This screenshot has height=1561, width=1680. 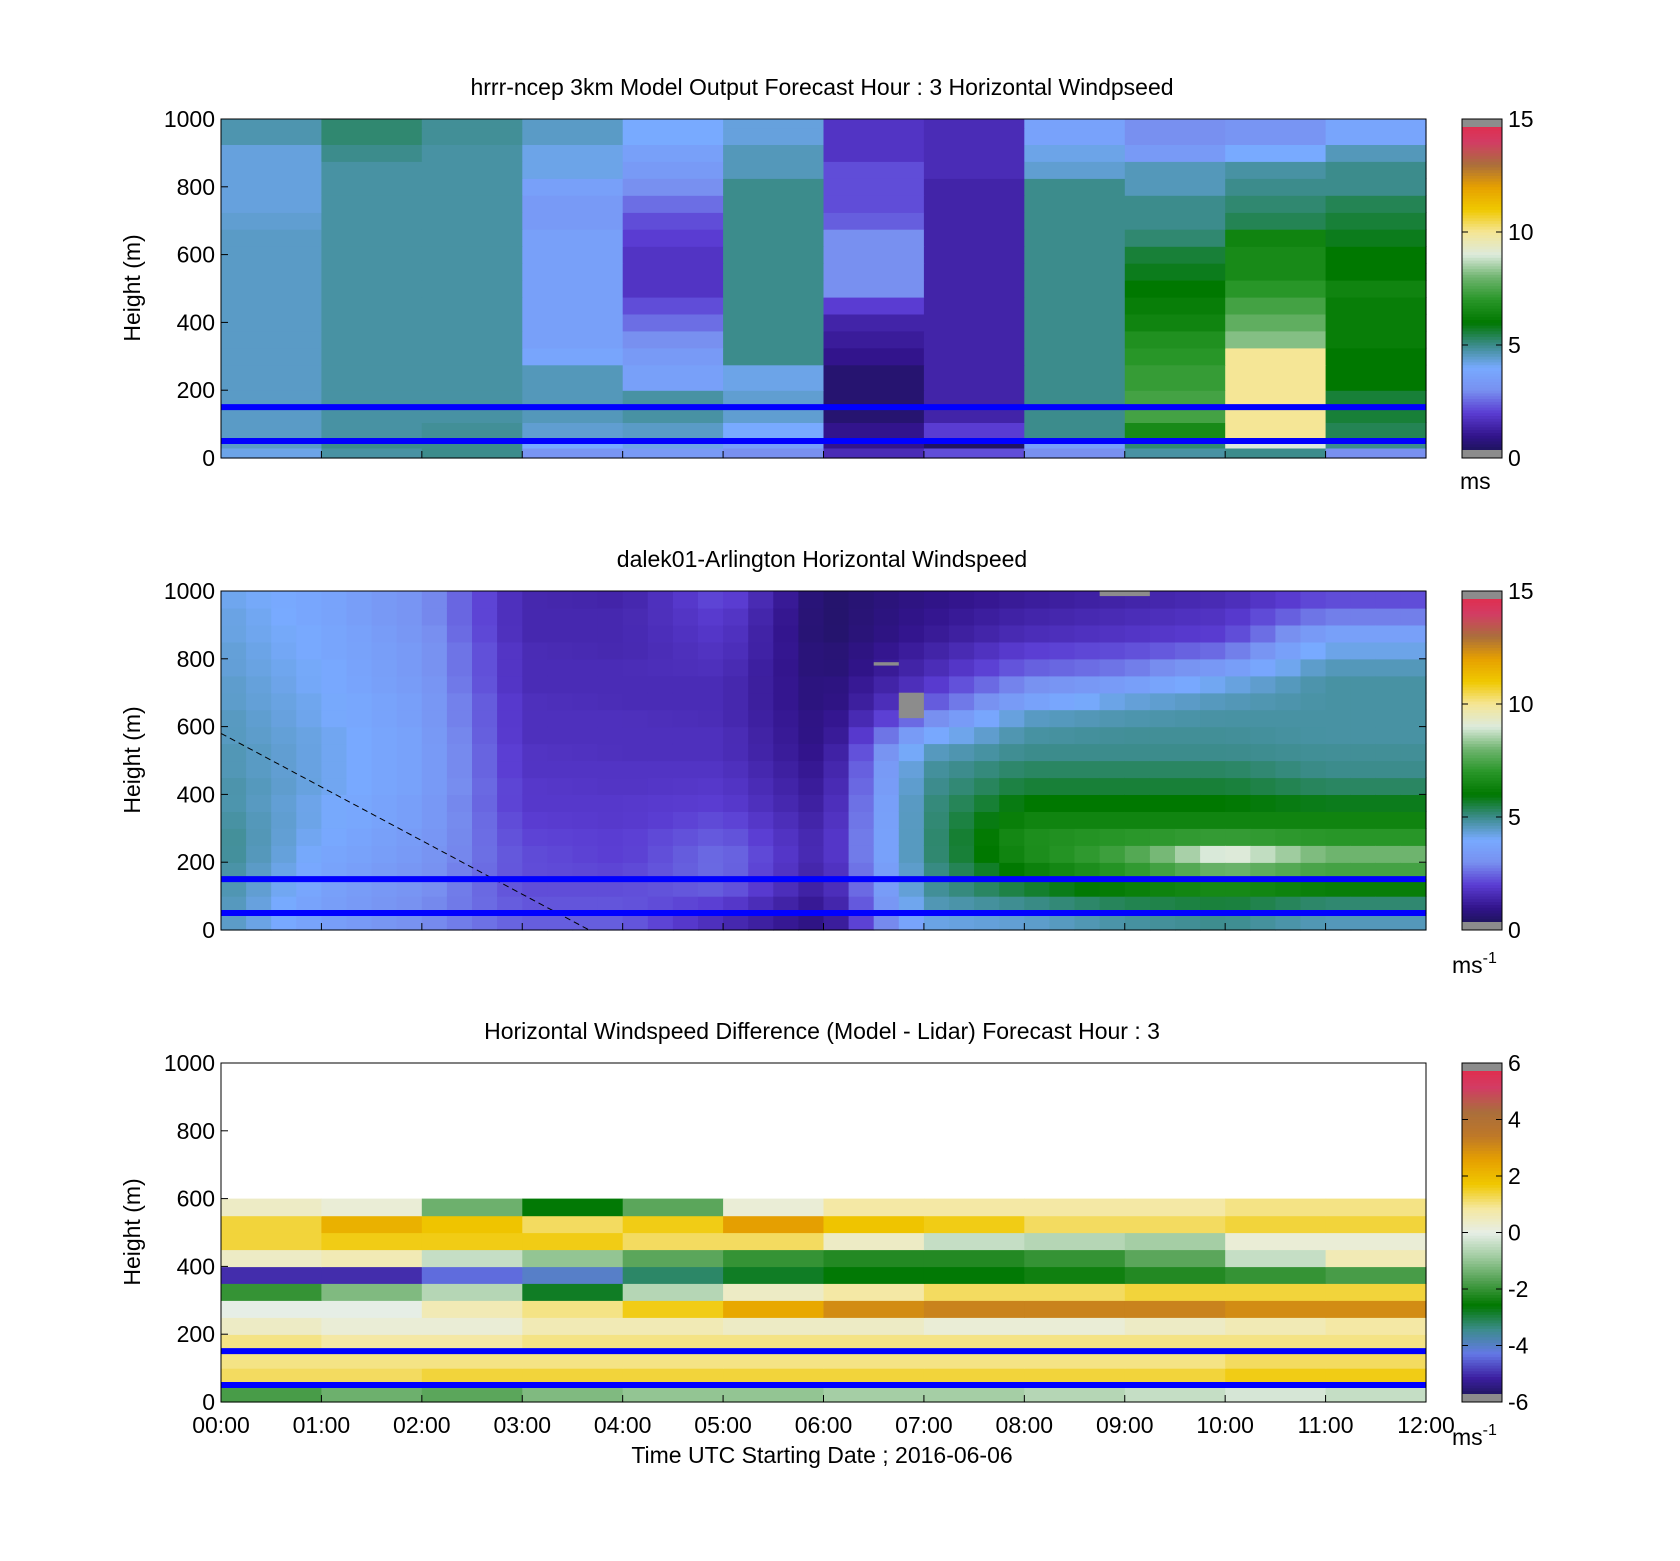 I want to click on colorbar-over-cap, so click(x=1482, y=595).